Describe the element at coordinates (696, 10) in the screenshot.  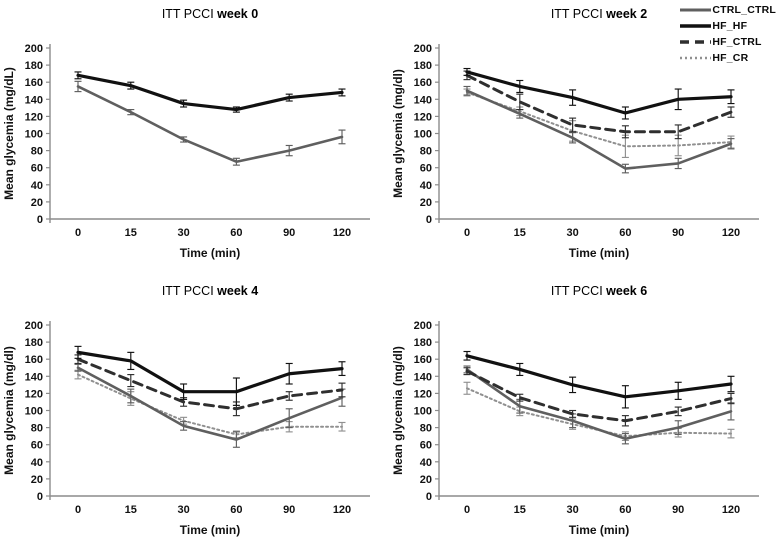
I see `legend-line-sample-ctrl-ctrl` at that location.